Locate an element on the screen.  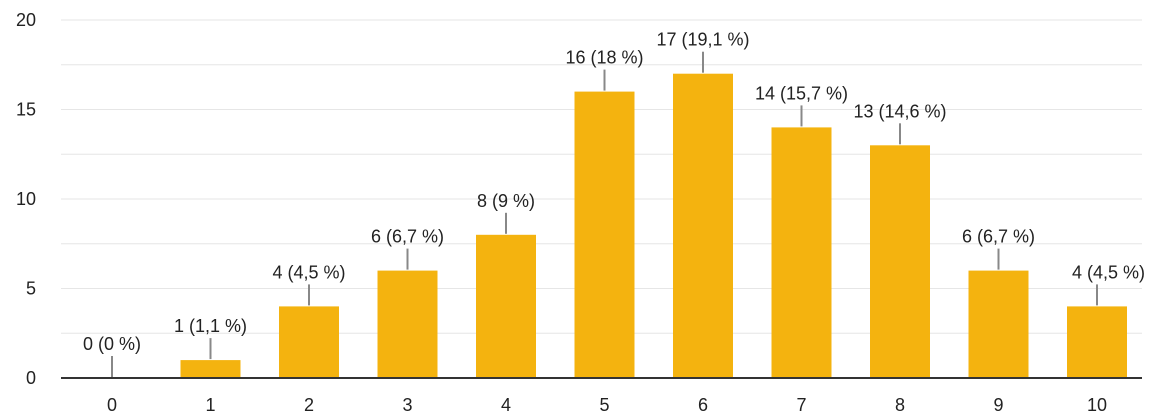
y-tick-label: 20 is located at coordinates (26, 20).